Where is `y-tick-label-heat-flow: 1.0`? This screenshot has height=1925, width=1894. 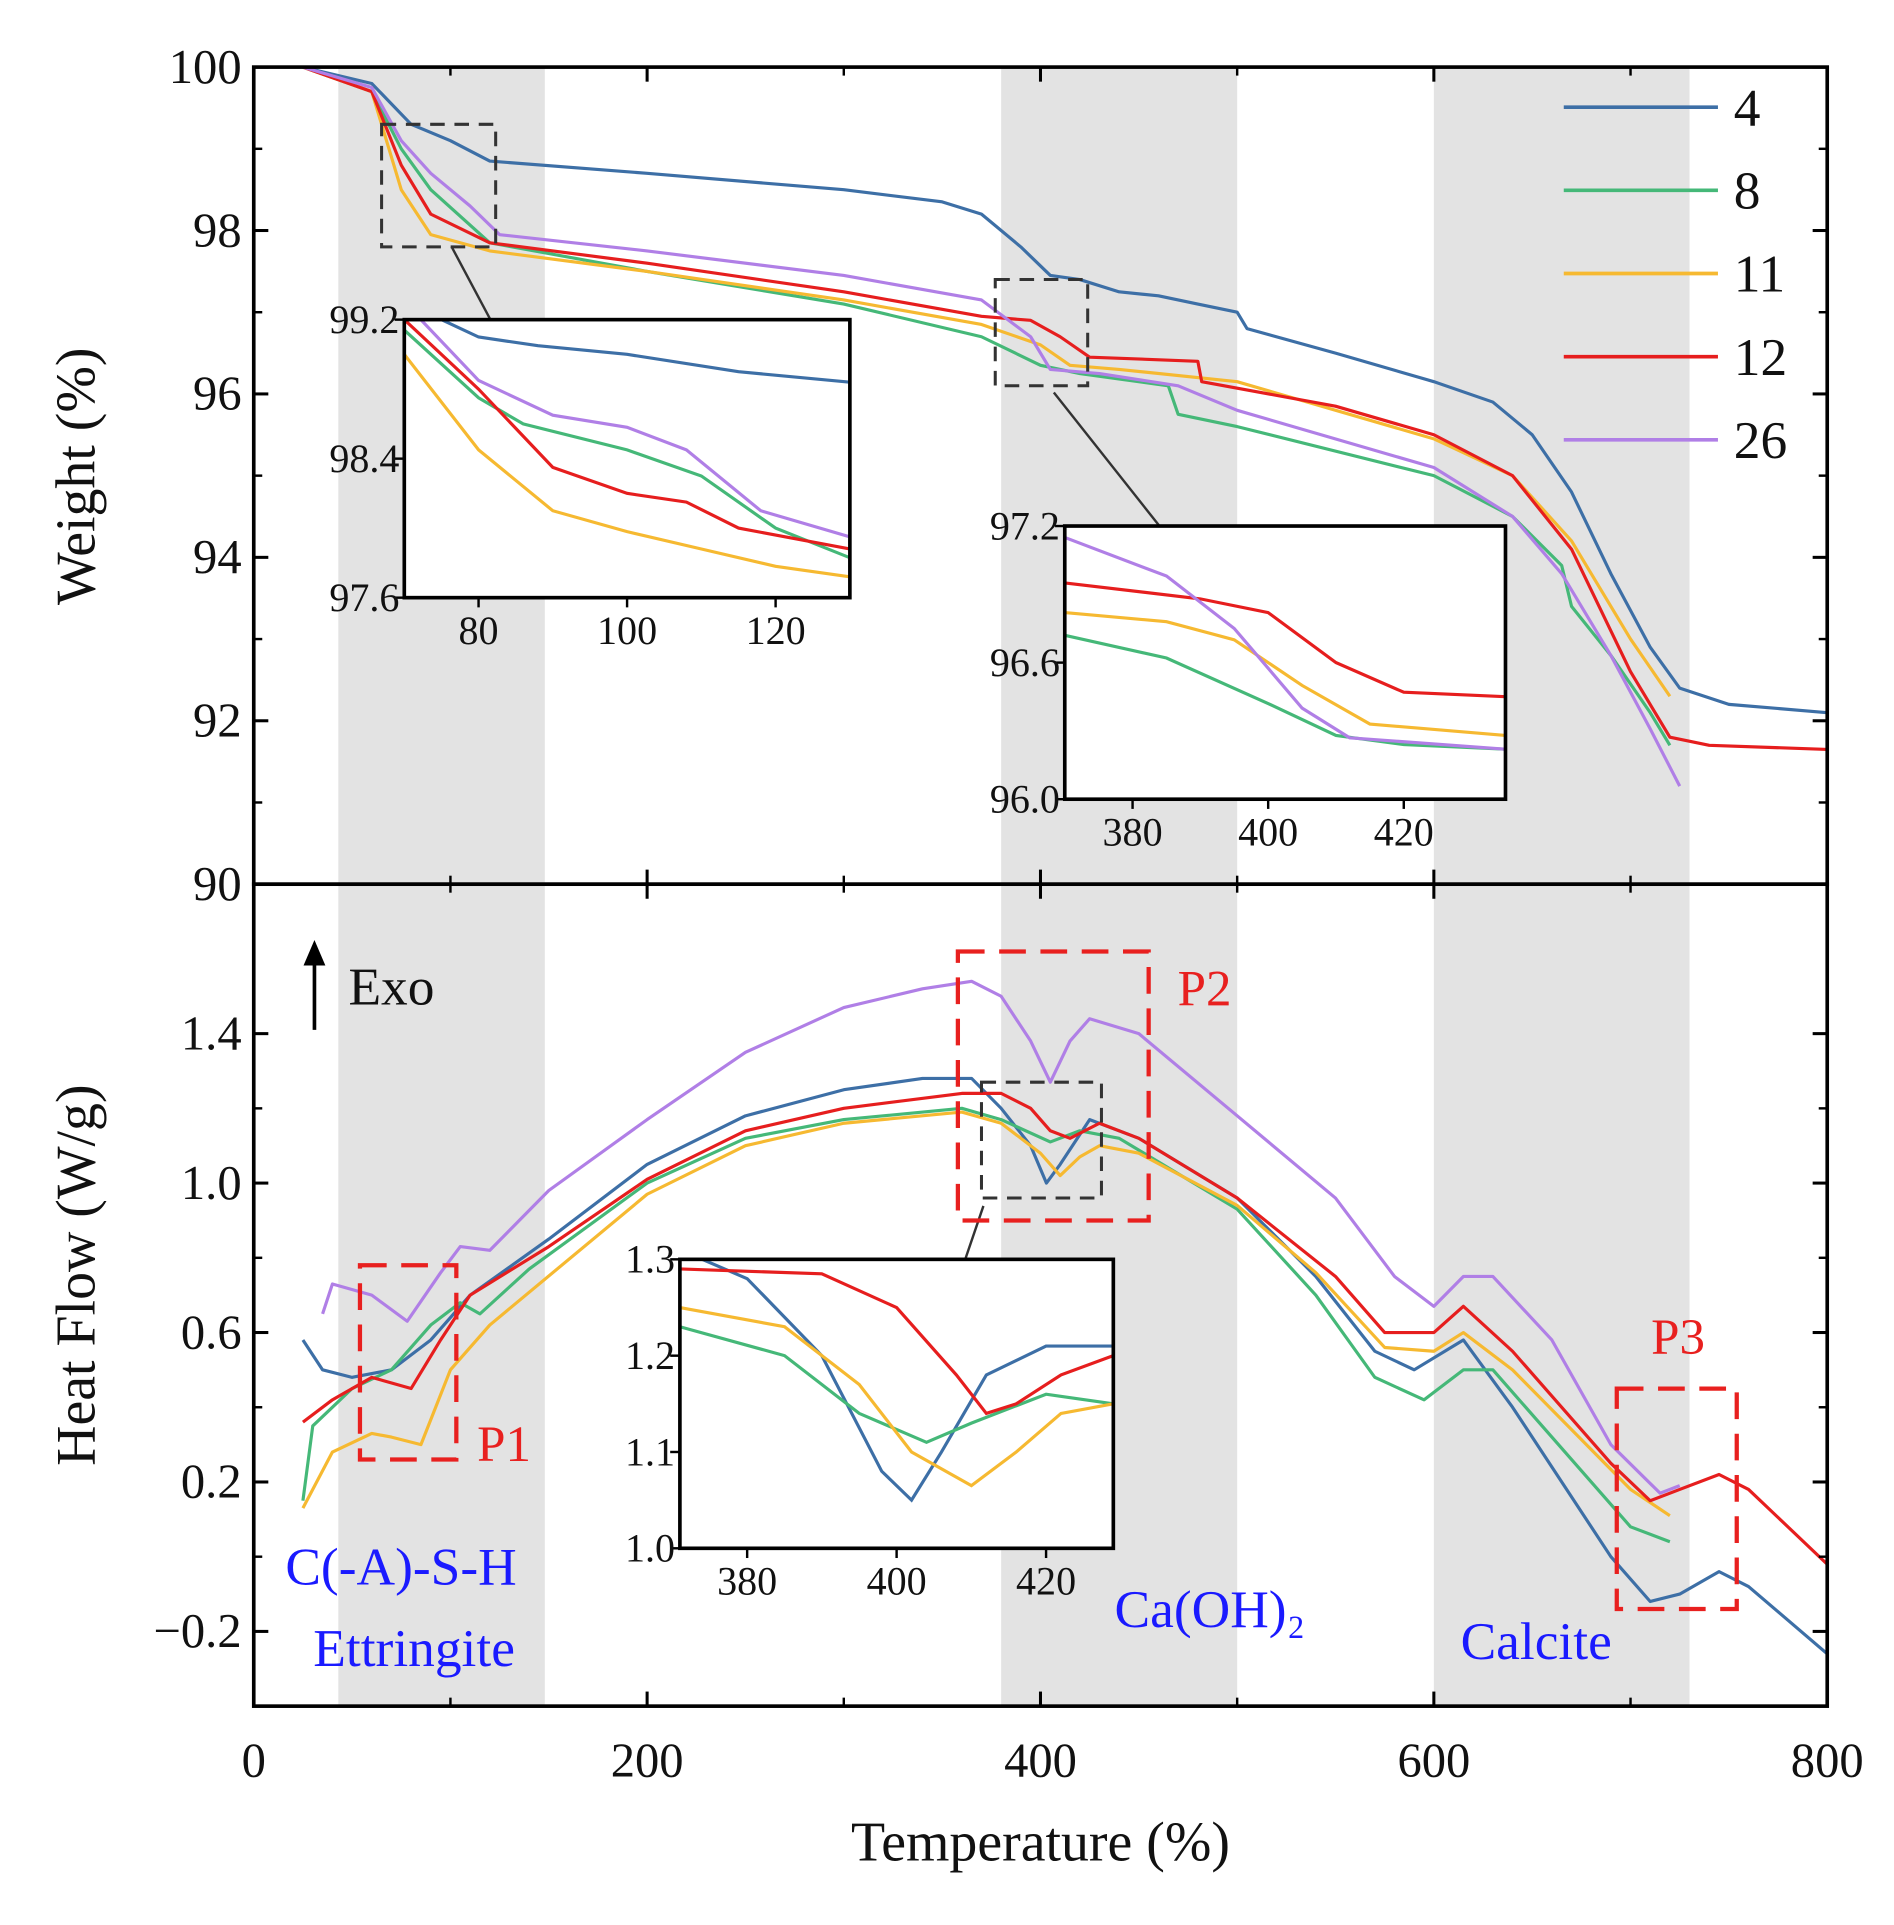 y-tick-label-heat-flow: 1.0 is located at coordinates (211, 1183).